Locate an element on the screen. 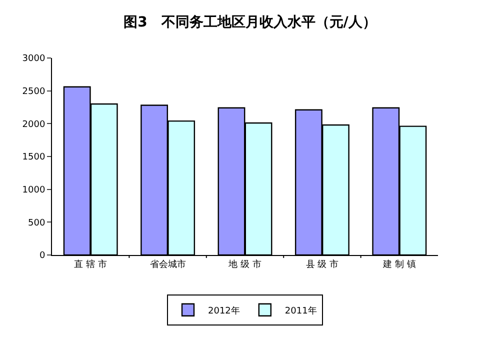 This screenshot has width=500, height=338. x-tick-label: 建 制 镇 is located at coordinates (399, 264).